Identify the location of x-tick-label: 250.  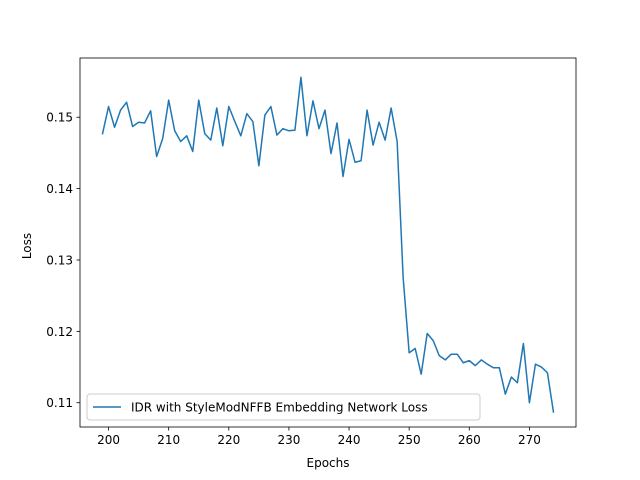
(409, 440).